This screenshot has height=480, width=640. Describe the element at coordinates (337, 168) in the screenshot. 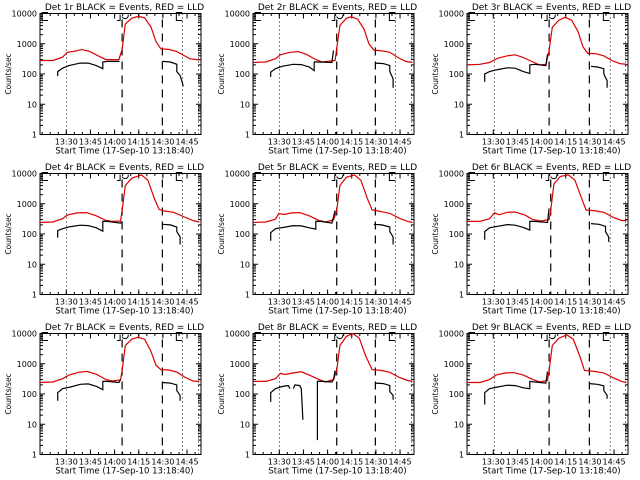

I see `chart-title: Det 5r BLACK = Events, RED = LLD` at that location.